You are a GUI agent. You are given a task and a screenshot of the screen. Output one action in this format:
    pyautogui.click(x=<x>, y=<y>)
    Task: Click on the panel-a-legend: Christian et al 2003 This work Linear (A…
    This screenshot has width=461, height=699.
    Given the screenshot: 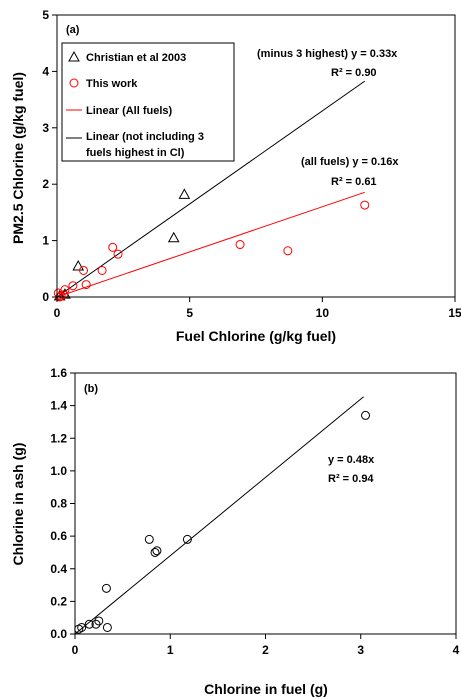 What is the action you would take?
    pyautogui.click(x=148, y=102)
    